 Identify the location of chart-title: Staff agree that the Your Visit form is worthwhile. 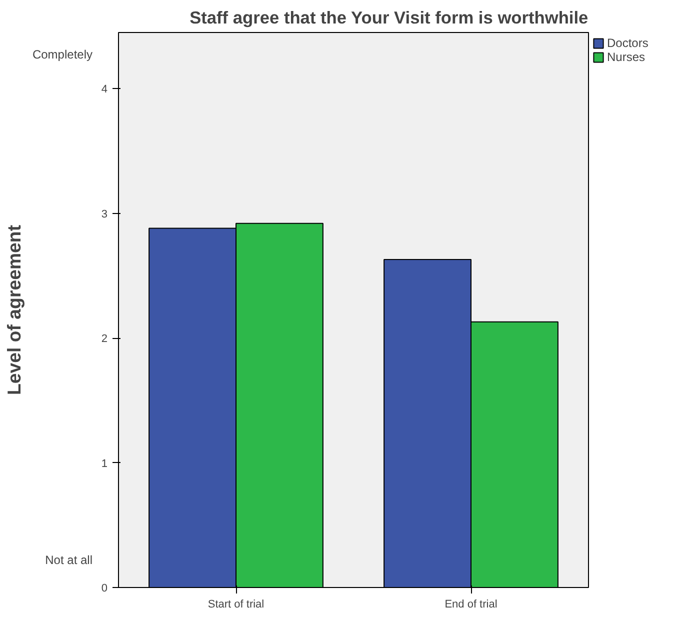
(389, 18).